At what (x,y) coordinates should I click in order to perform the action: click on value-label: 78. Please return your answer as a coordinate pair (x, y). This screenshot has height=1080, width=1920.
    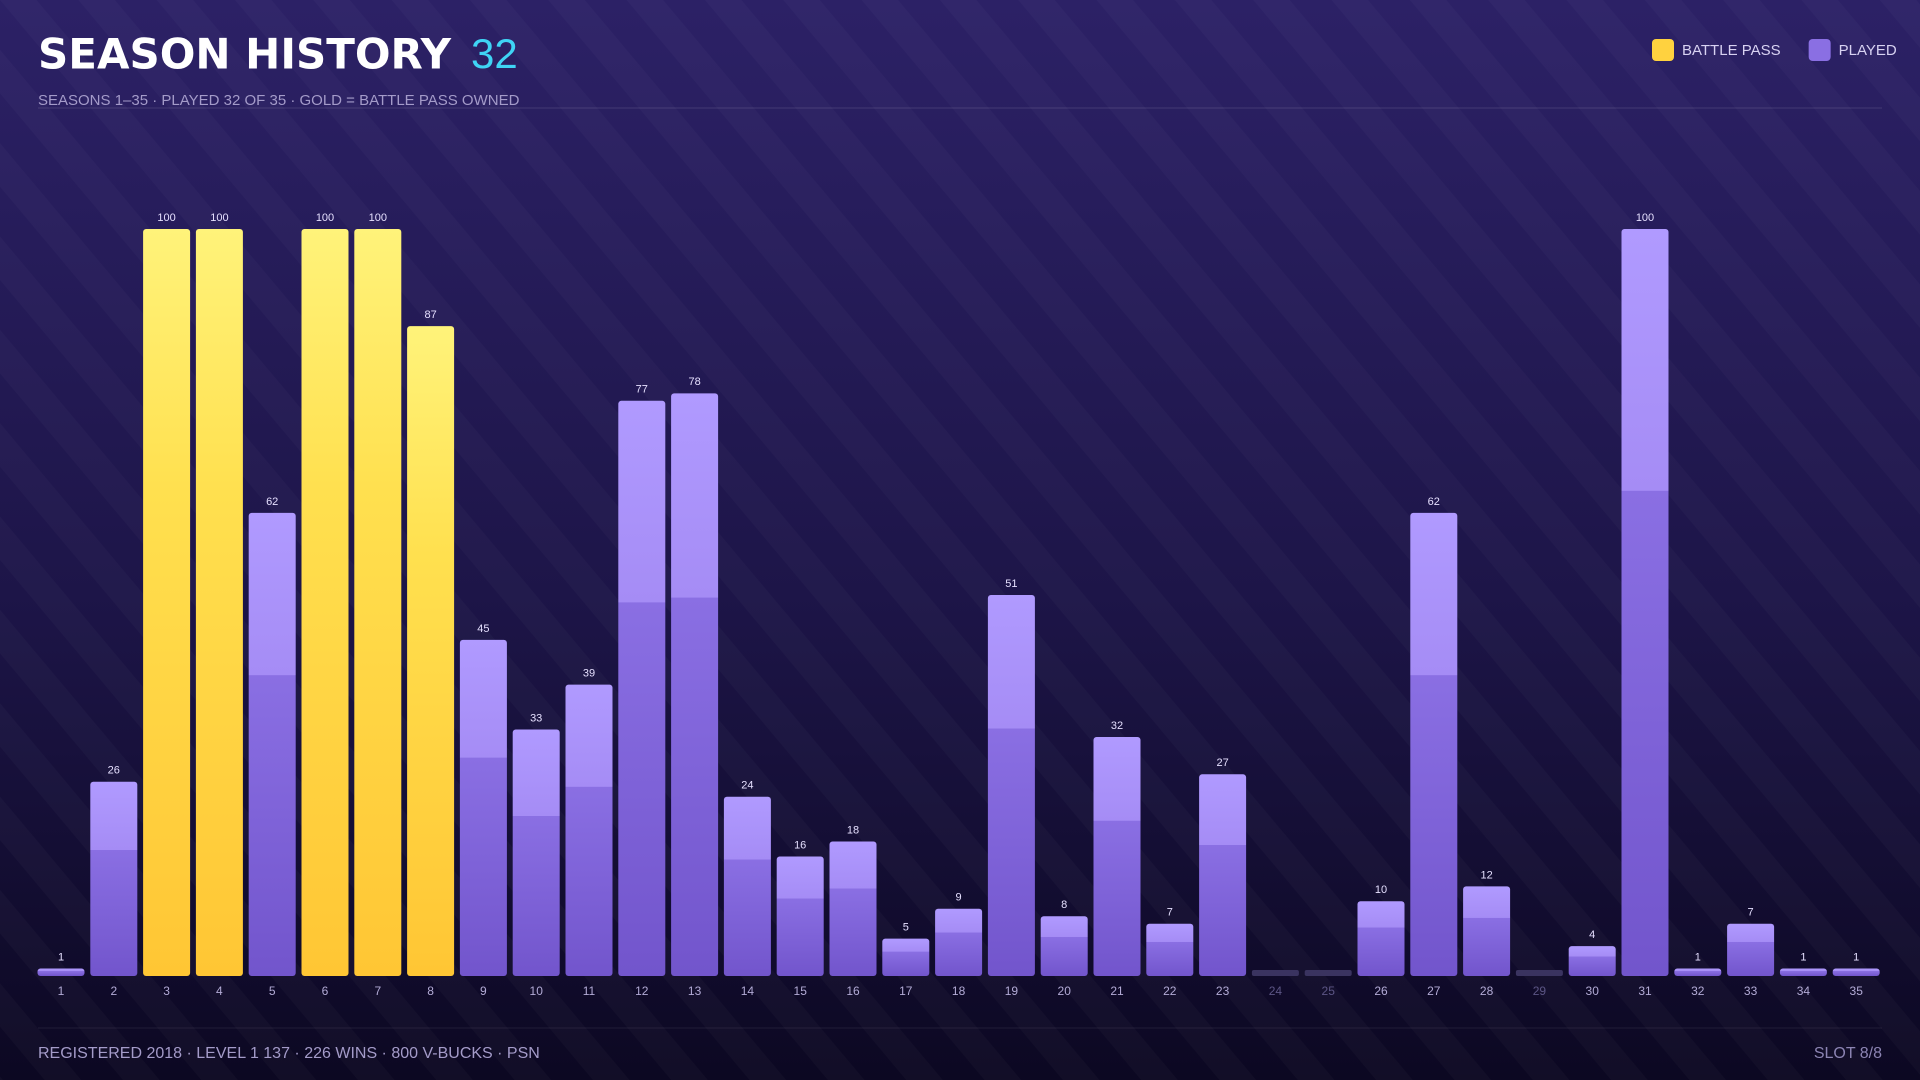
    Looking at the image, I should click on (694, 382).